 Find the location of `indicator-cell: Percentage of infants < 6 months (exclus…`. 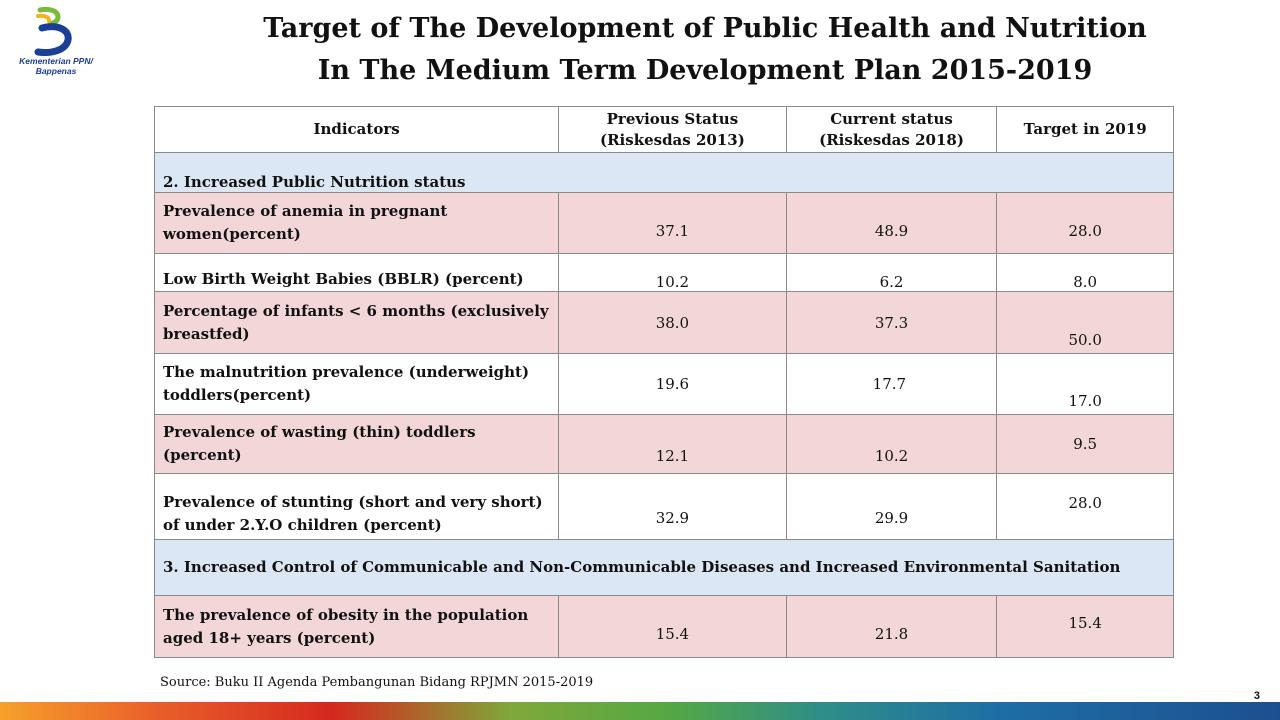

indicator-cell: Percentage of infants < 6 months (exclus… is located at coordinates (356, 322).